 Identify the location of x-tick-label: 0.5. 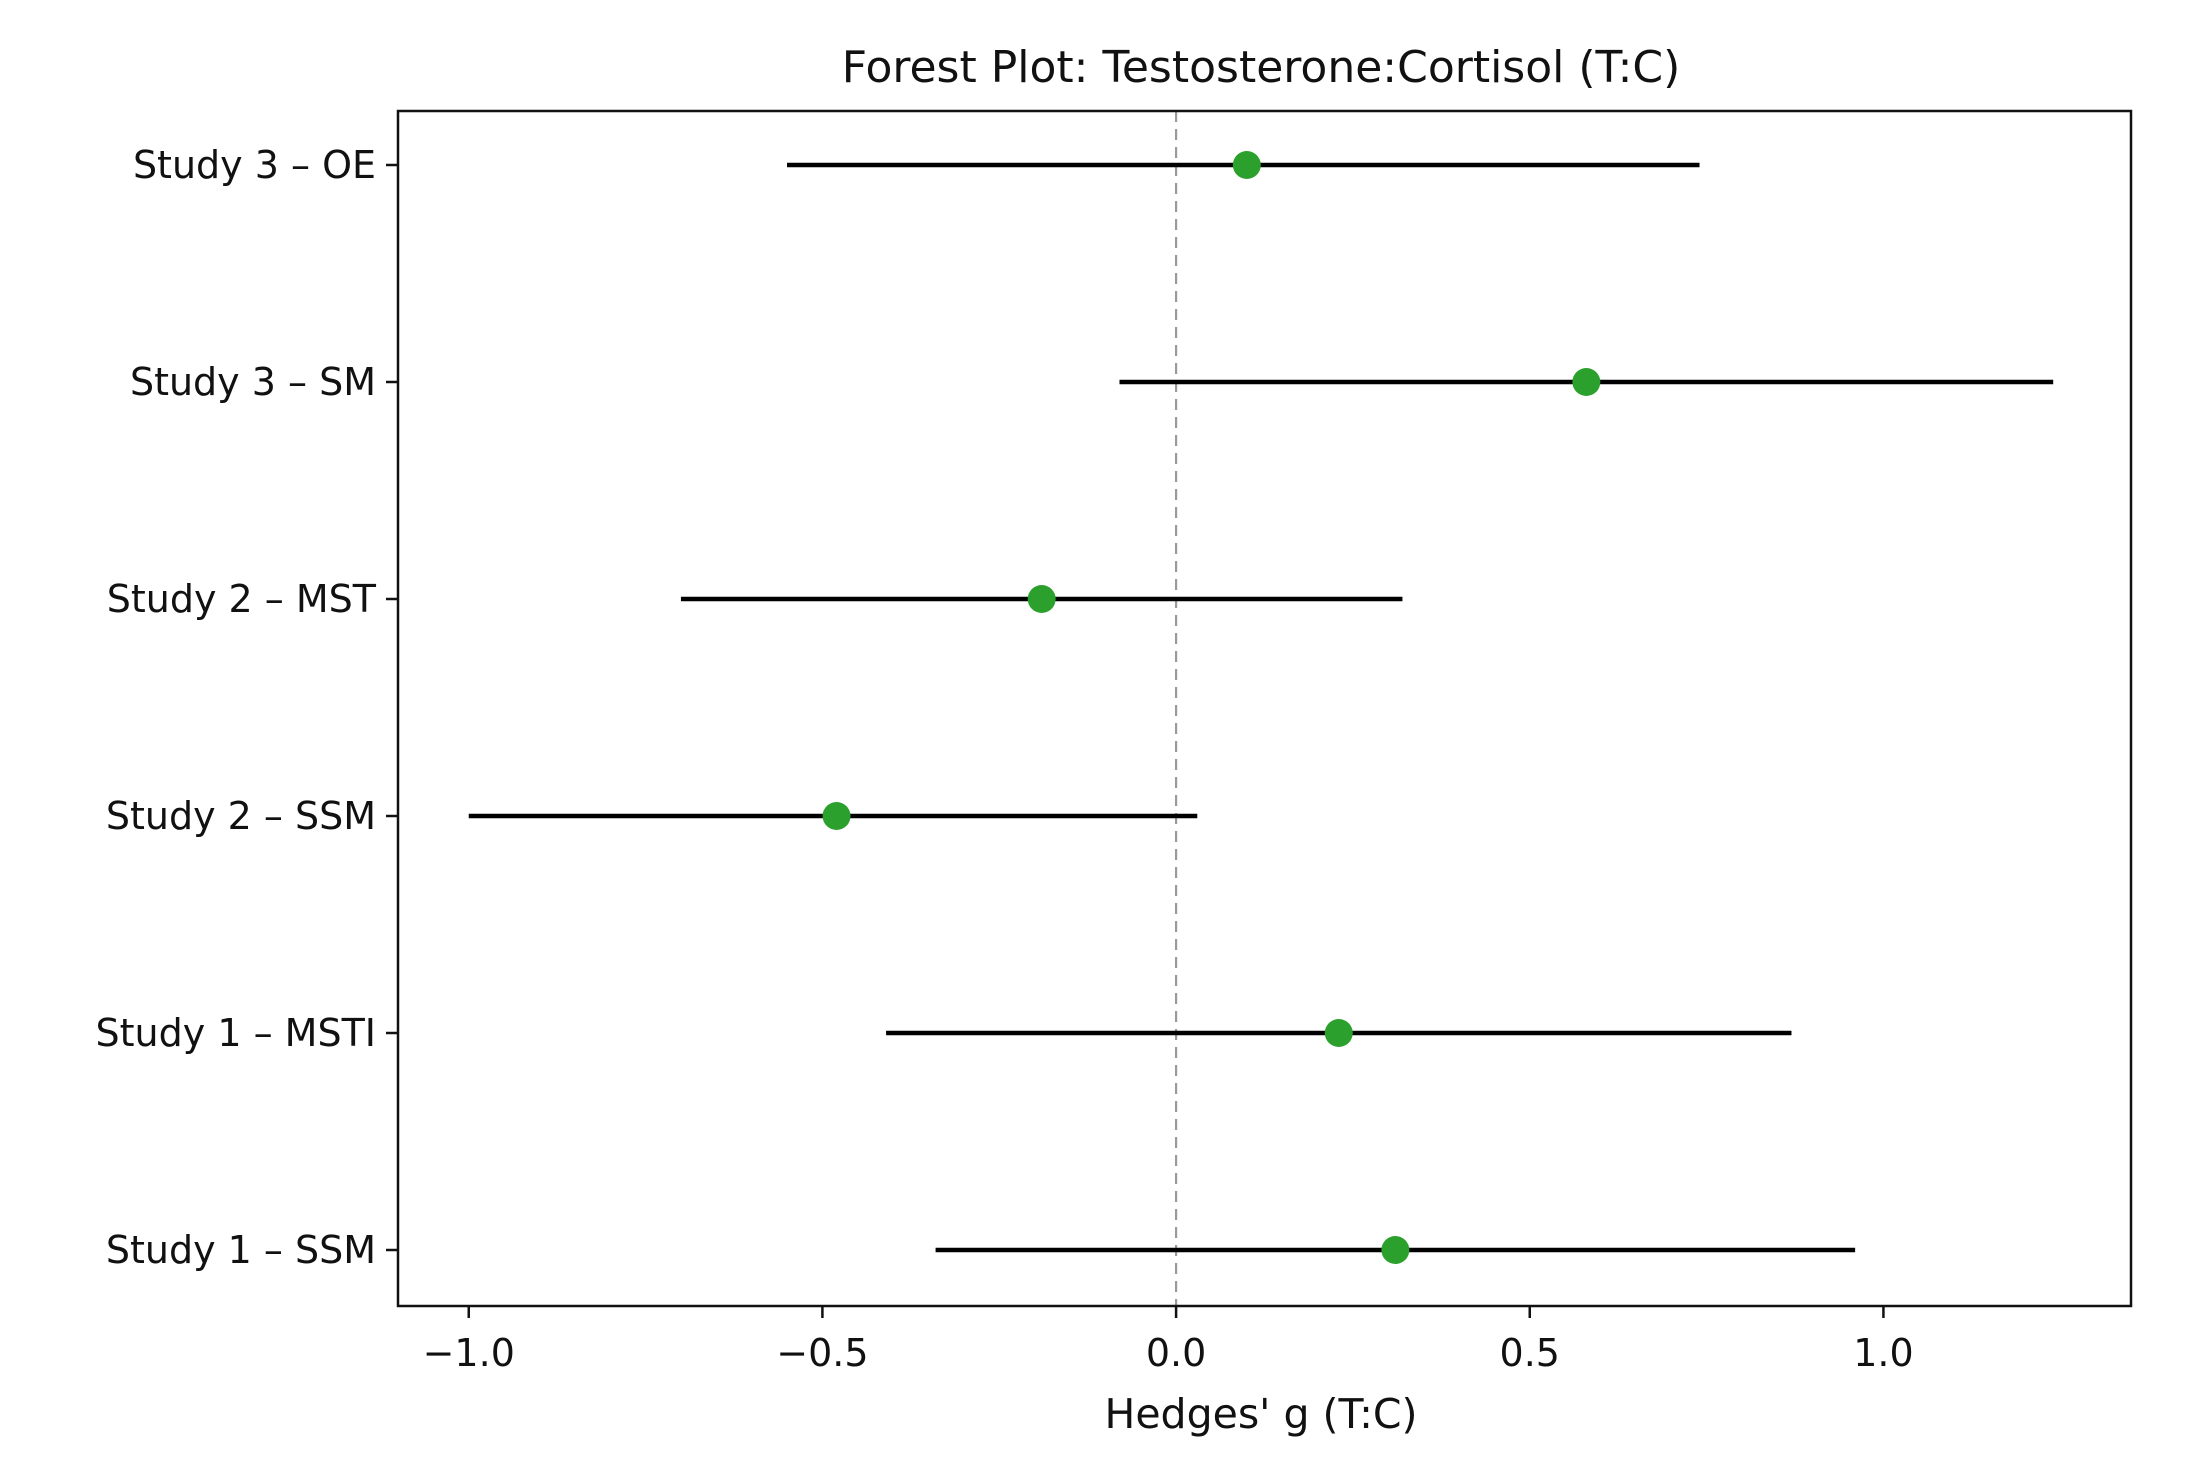
(1530, 1353).